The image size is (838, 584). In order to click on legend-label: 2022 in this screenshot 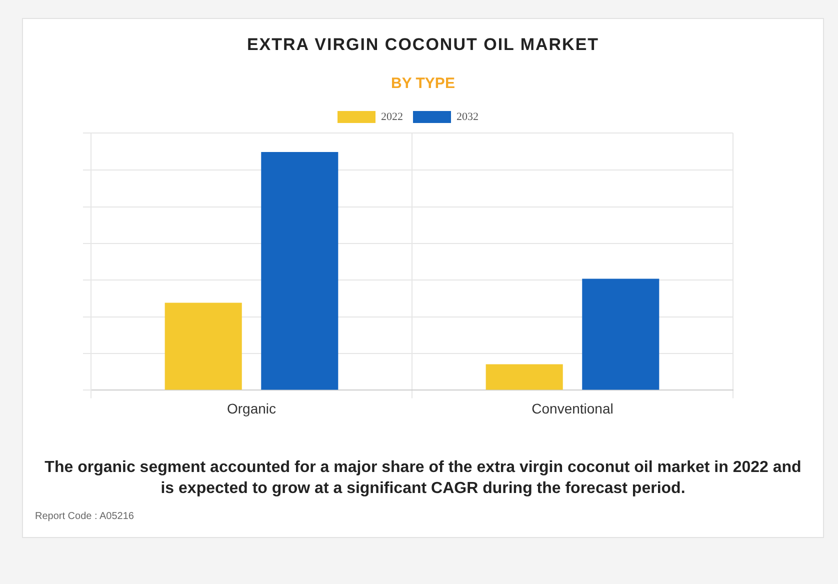, I will do `click(392, 116)`.